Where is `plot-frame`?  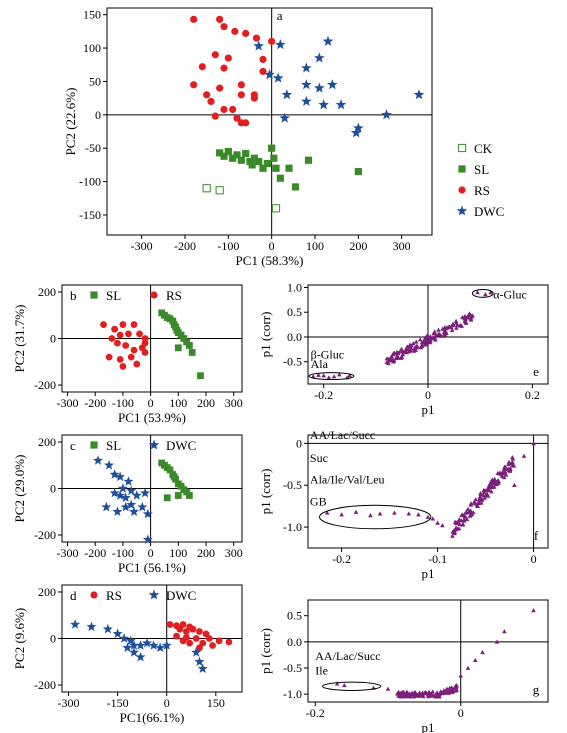 plot-frame is located at coordinates (428, 491).